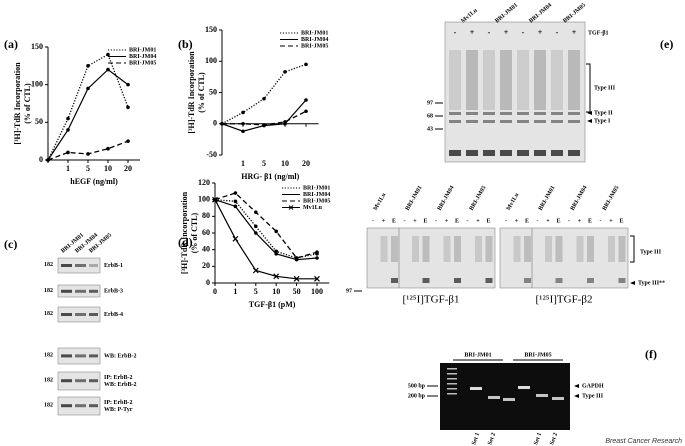 The height and width of the screenshot is (446, 685). Describe the element at coordinates (643, 441) in the screenshot. I see `footer: Breast Cancer Research` at that location.